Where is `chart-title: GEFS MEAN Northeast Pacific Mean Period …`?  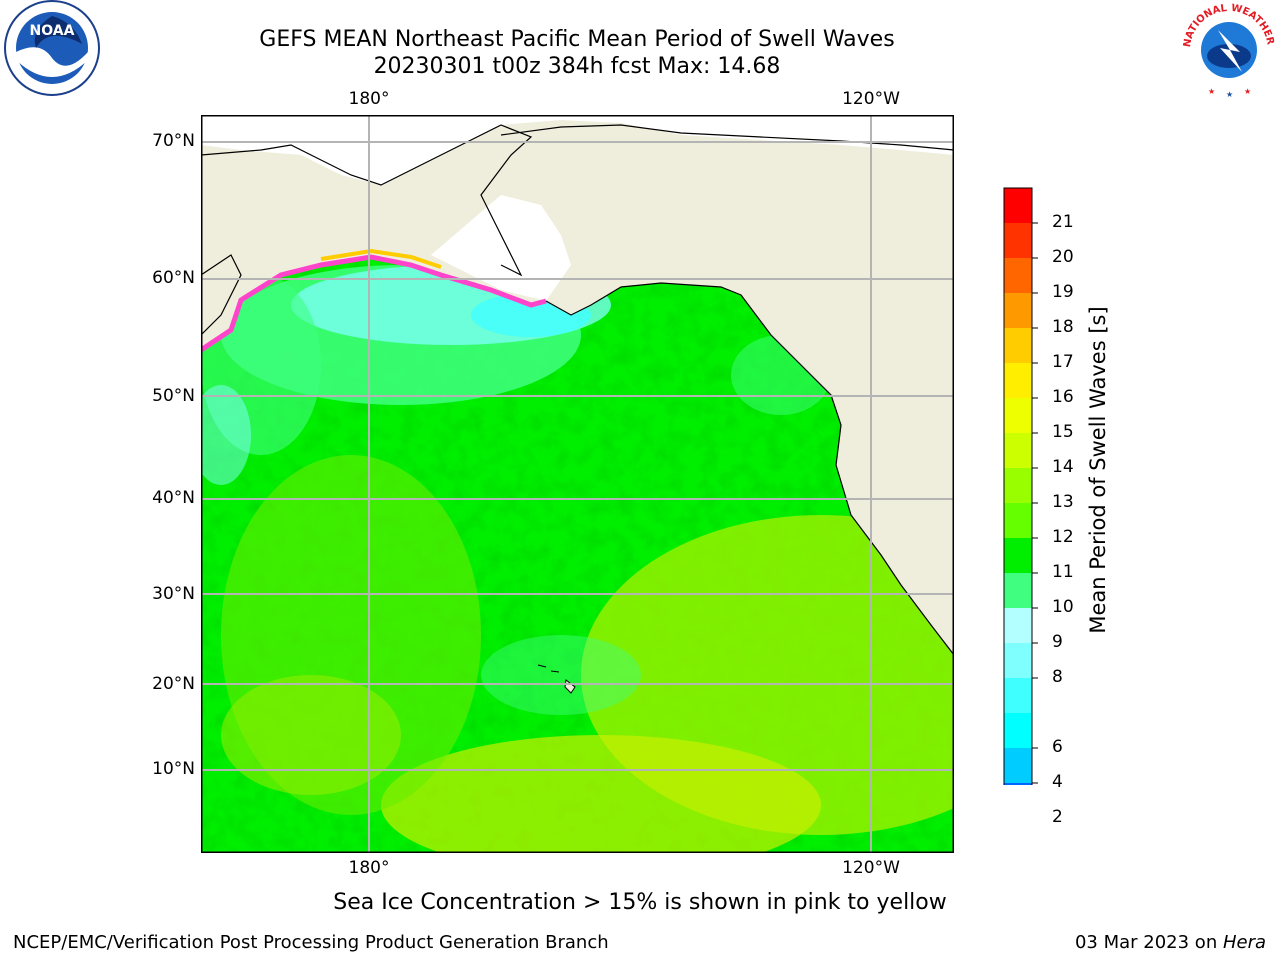 chart-title: GEFS MEAN Northeast Pacific Mean Period … is located at coordinates (577, 39).